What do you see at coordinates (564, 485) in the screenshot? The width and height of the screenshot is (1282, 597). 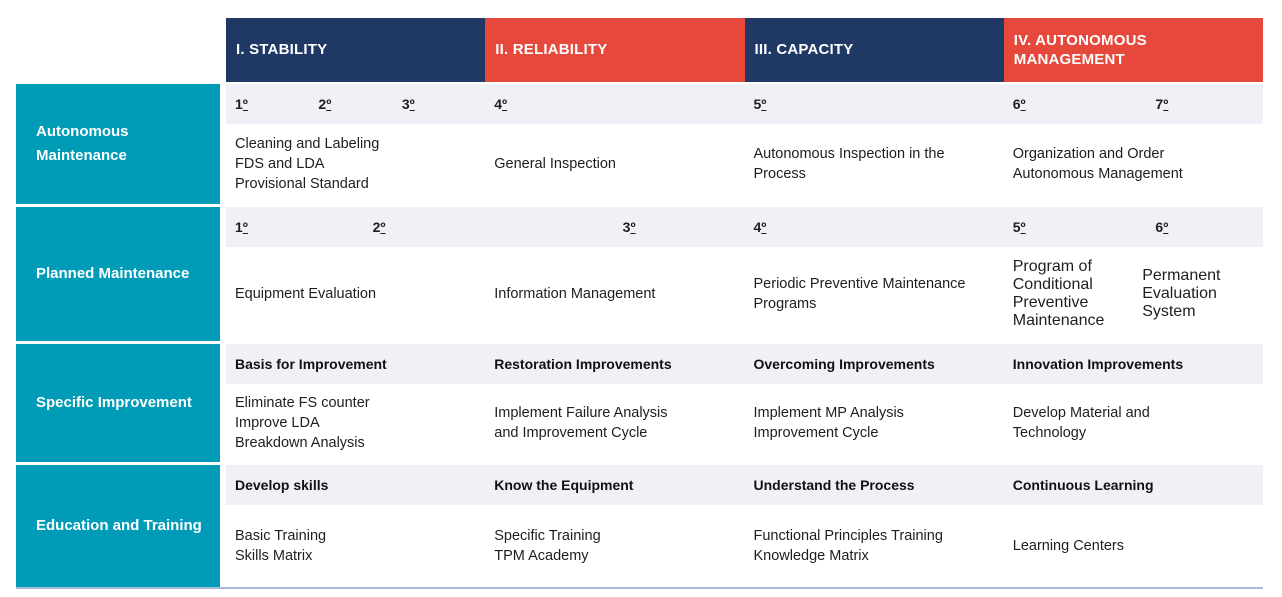 I see `subtitle-text: Know the Equipment` at bounding box center [564, 485].